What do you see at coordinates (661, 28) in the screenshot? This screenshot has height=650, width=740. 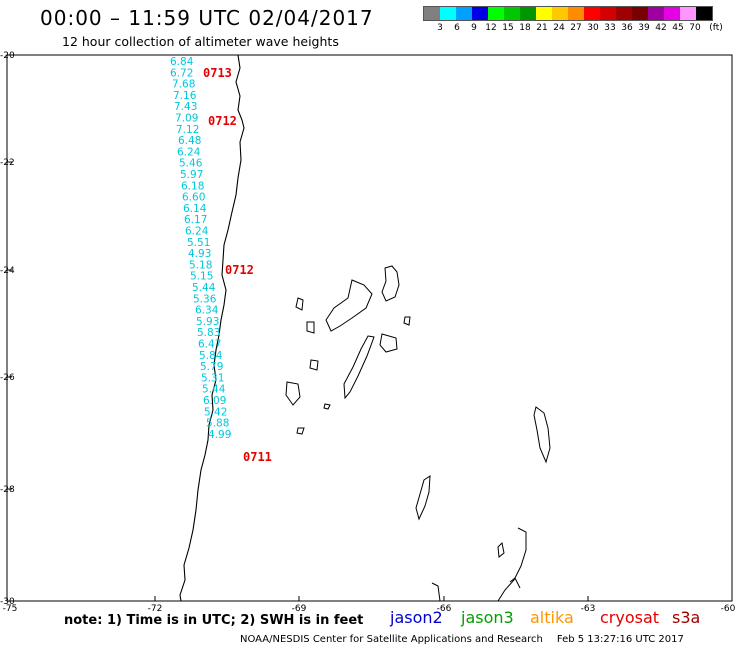 I see `legend-tick-label: 42` at bounding box center [661, 28].